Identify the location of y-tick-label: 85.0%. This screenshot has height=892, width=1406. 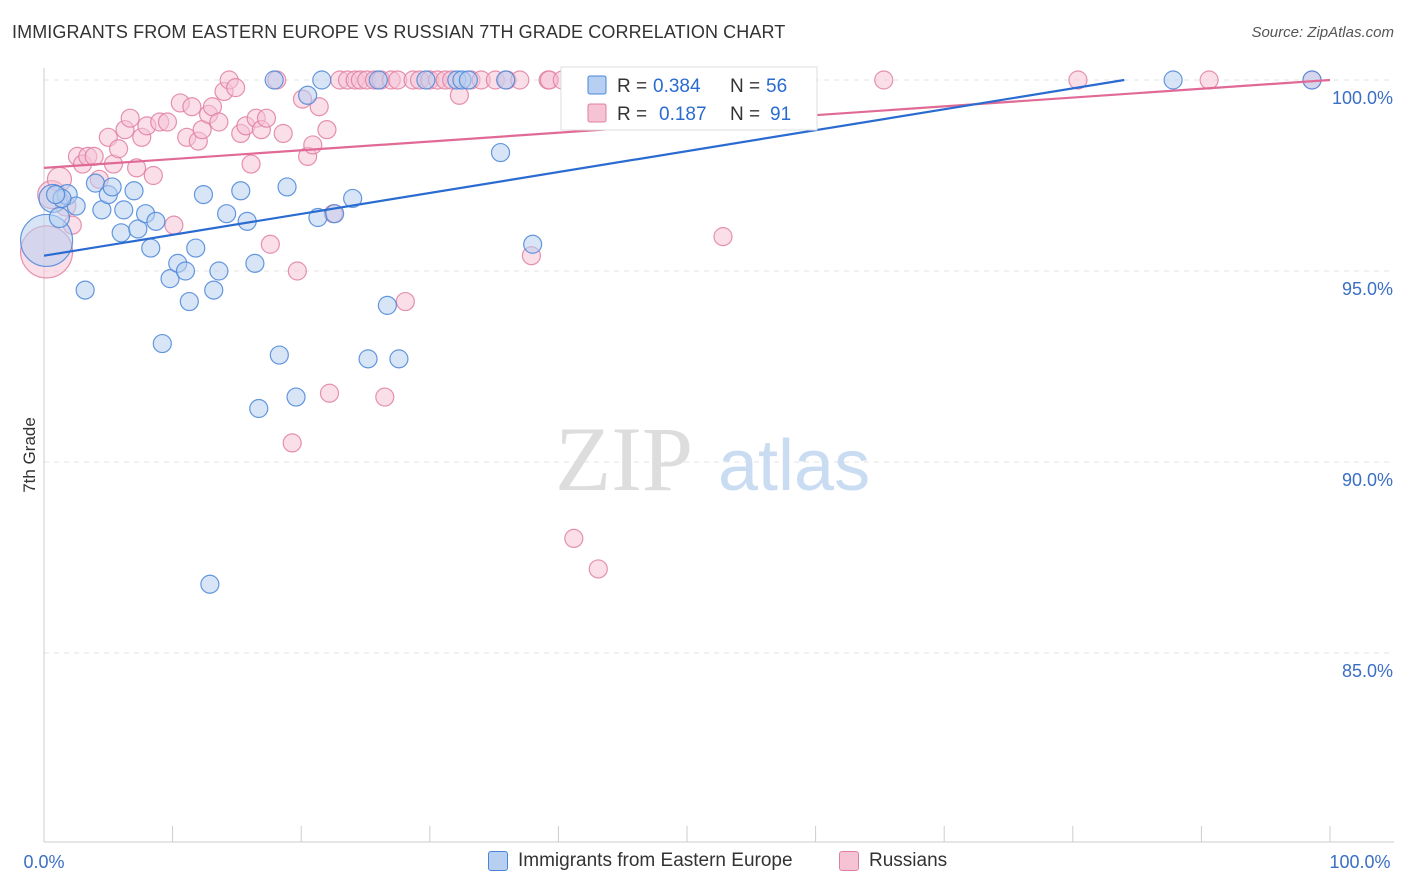
(1367, 671).